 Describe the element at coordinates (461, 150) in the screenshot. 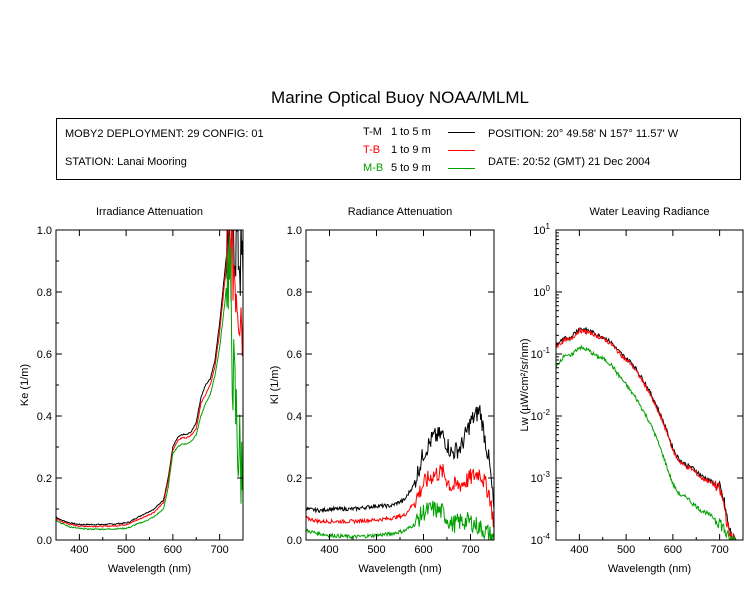

I see `legend-line-tb` at that location.